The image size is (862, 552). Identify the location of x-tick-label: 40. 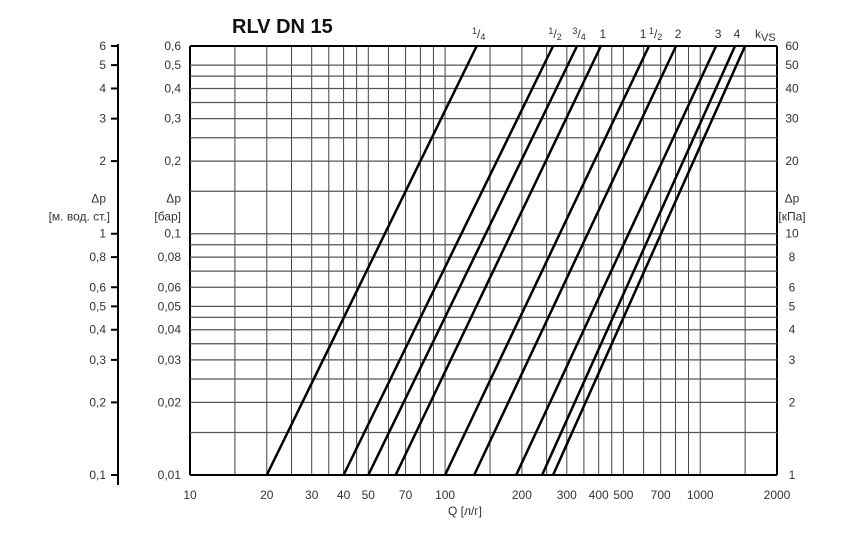
(344, 495).